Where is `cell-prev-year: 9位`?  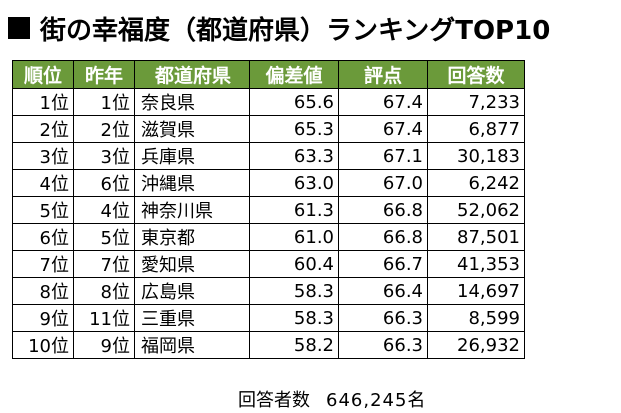 cell-prev-year: 9位 is located at coordinates (104, 345).